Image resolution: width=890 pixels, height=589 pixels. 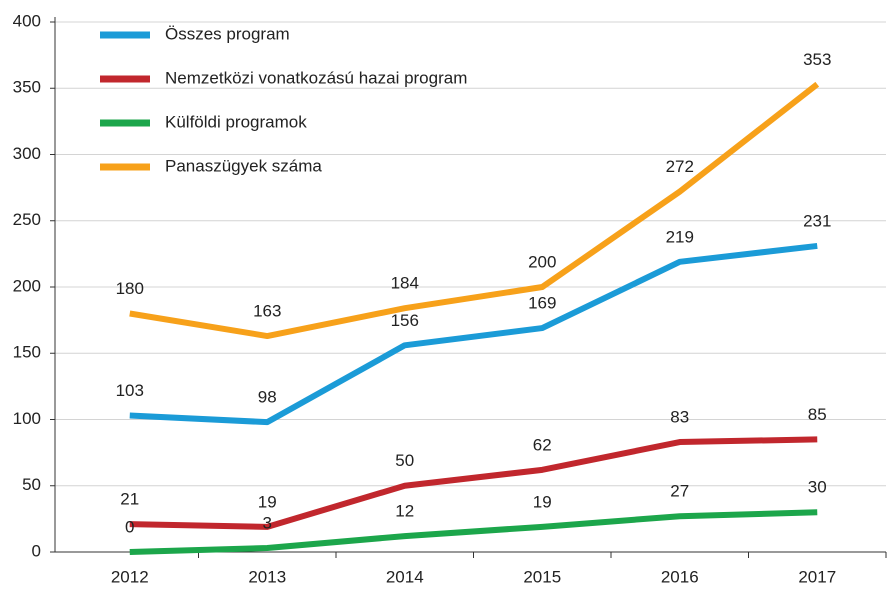 I want to click on legend-label: Nemzetközi vonatkozású hazai program, so click(x=316, y=77).